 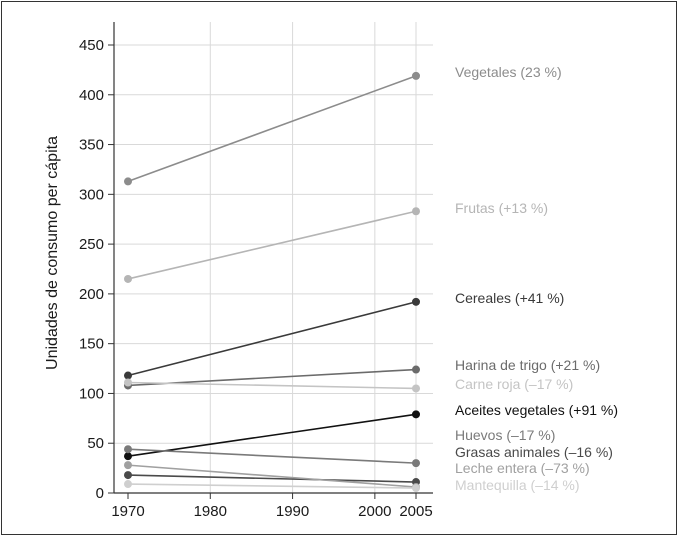 I want to click on y-tick-label: 50, so click(x=95, y=443).